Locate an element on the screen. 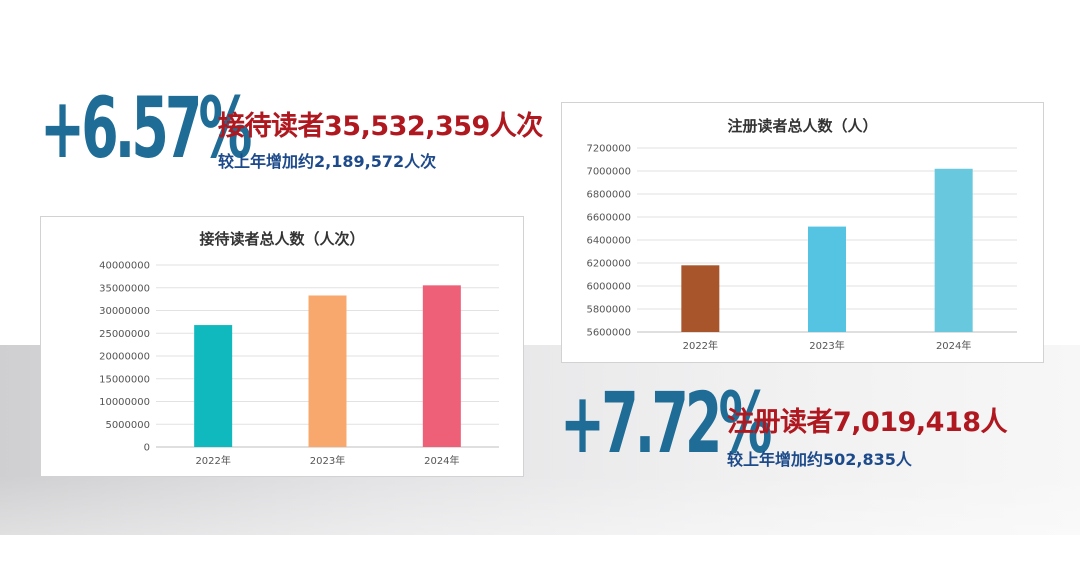 Image resolution: width=1080 pixels, height=568 pixels. registered-growth-percent: +7.72% is located at coordinates (666, 423).